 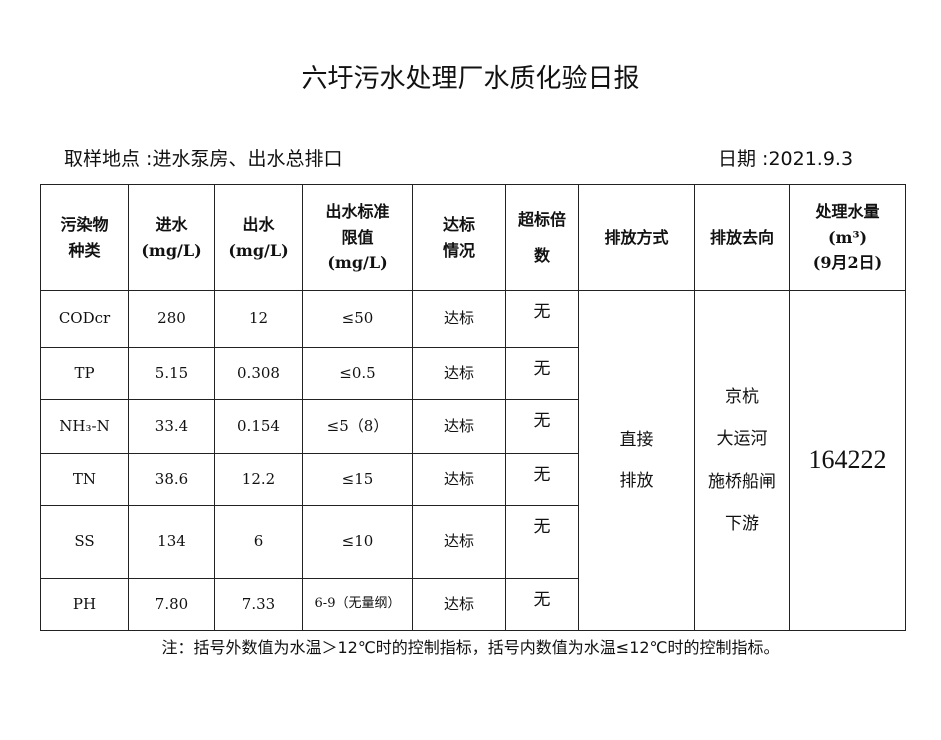 I want to click on discharge-mode: 直接 排放, so click(x=636, y=460).